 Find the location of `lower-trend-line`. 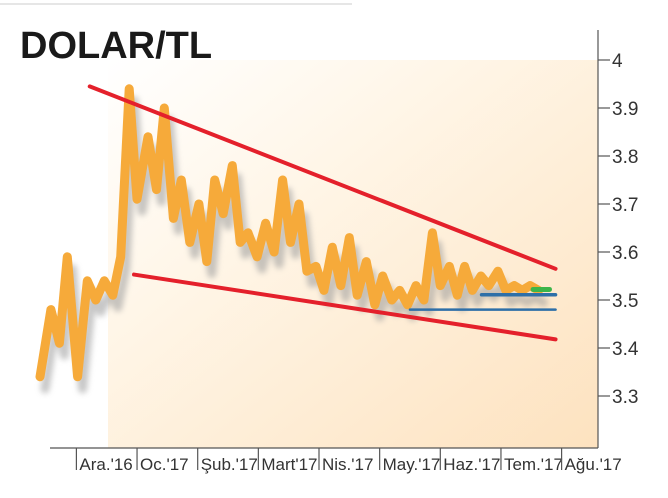

lower-trend-line is located at coordinates (345, 307).